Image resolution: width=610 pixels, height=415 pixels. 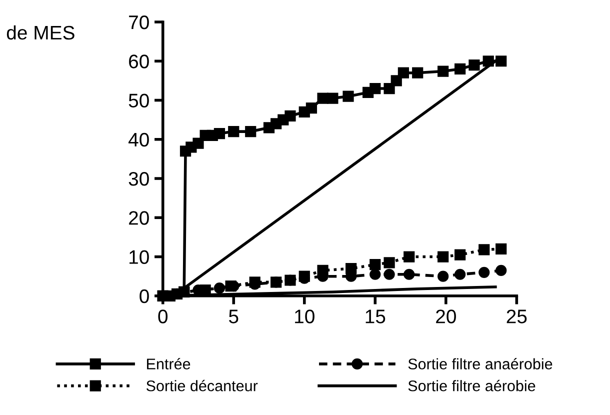 What do you see at coordinates (139, 218) in the screenshot?
I see `y-tick-label: 20` at bounding box center [139, 218].